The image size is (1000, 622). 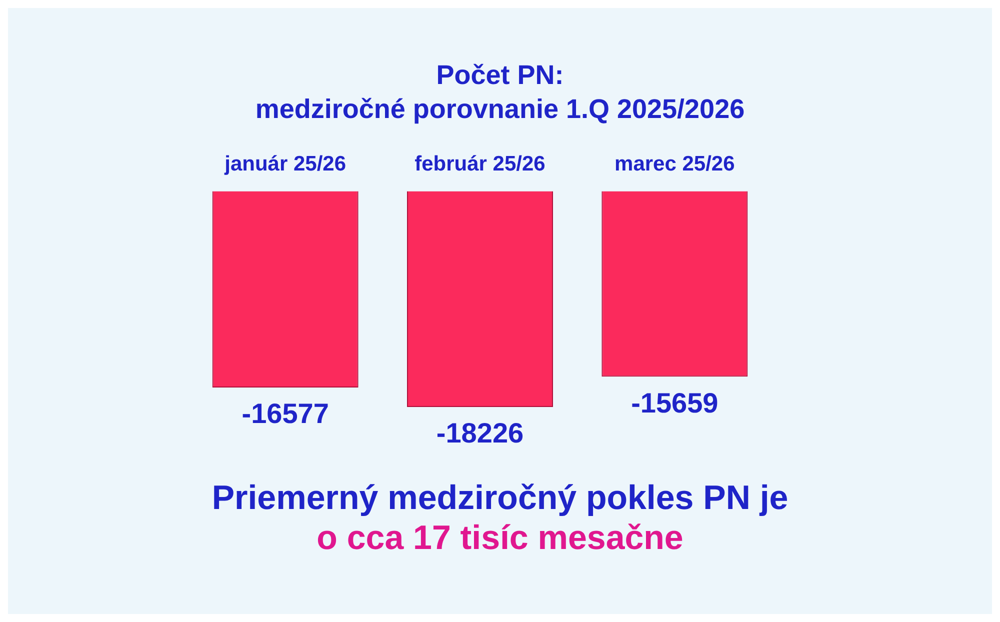 I want to click on data-label: -18226, so click(x=480, y=433).